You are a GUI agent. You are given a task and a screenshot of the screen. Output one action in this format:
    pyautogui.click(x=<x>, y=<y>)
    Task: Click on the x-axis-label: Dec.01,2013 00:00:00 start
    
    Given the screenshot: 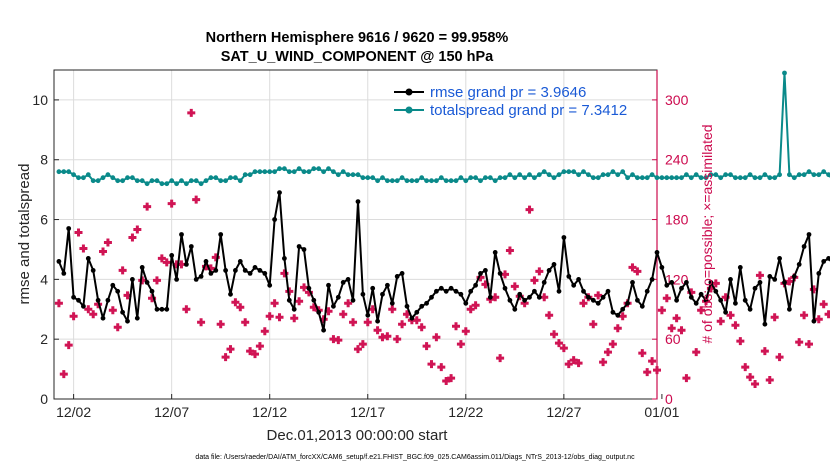 What is the action you would take?
    pyautogui.click(x=358, y=435)
    